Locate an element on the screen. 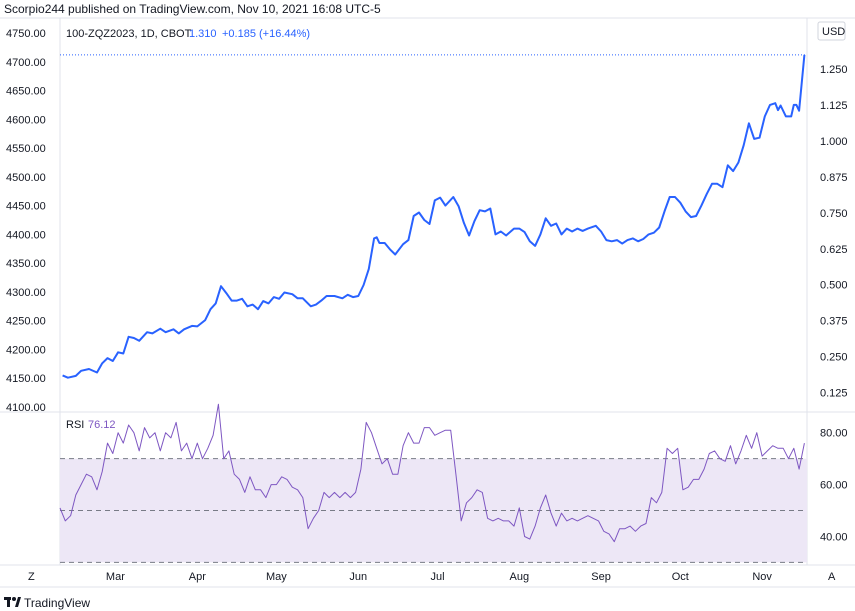 The width and height of the screenshot is (855, 611). rsi-axis-tick-label: 60.00 is located at coordinates (834, 486).